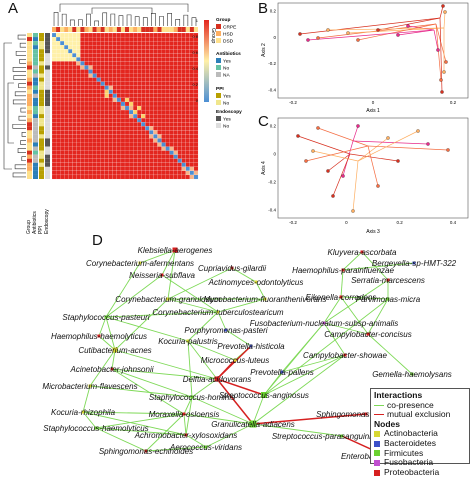  Describe the element at coordinates (226, 127) in the screenshot. I see `legend-endoscopy-label: No` at that location.